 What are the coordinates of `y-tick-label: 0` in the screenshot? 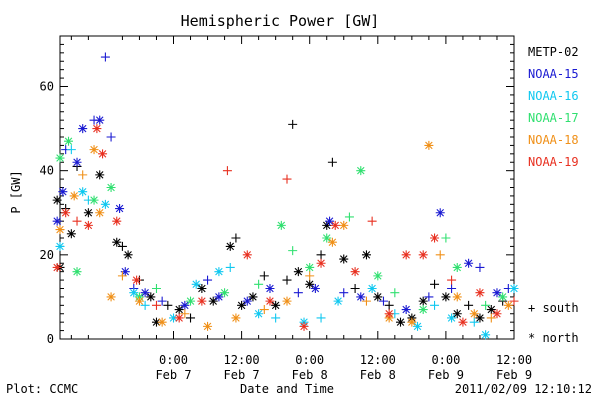 It's located at (50, 339).